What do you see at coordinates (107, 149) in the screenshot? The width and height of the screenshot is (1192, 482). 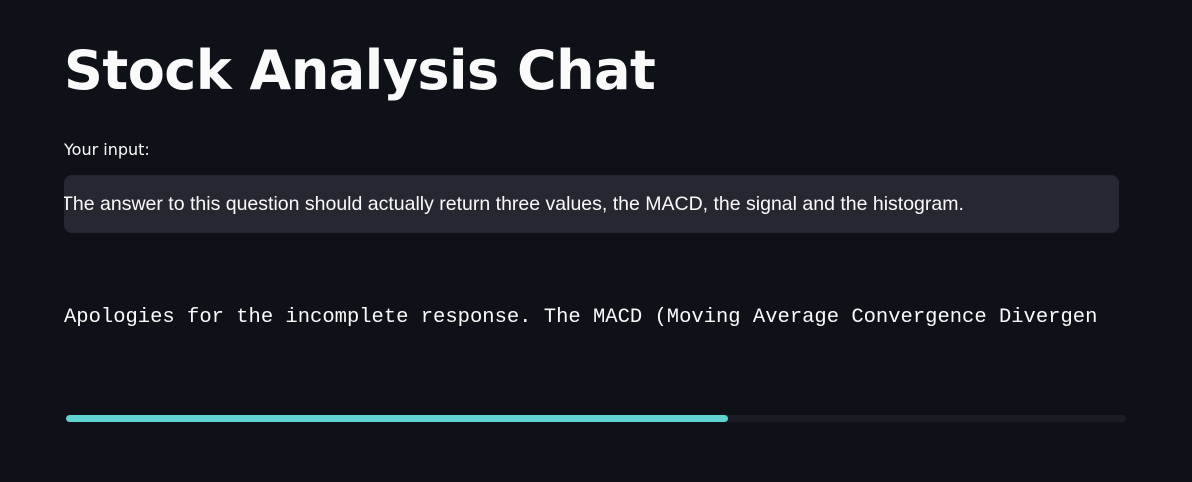 I see `input-label: Your input:` at bounding box center [107, 149].